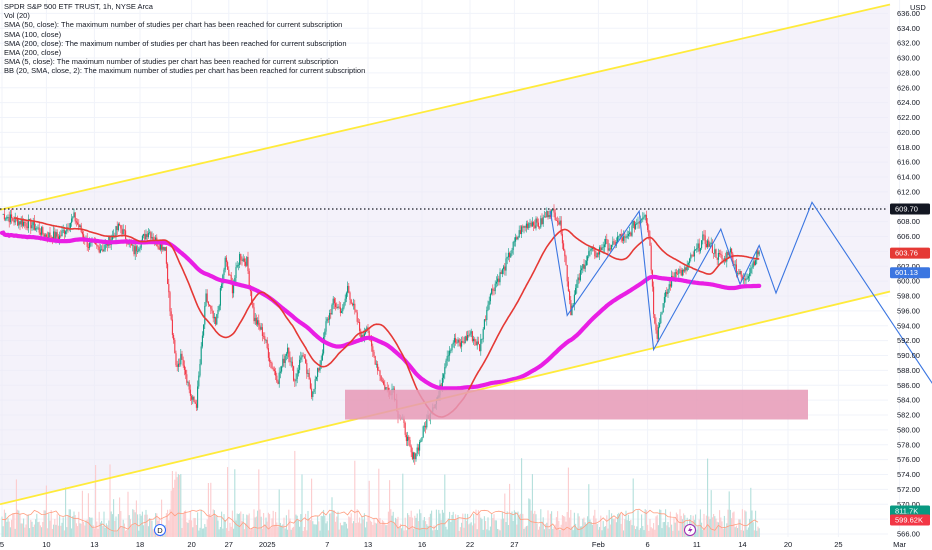  What do you see at coordinates (908, 400) in the screenshot?
I see `price-tick-label: 584.00` at bounding box center [908, 400].